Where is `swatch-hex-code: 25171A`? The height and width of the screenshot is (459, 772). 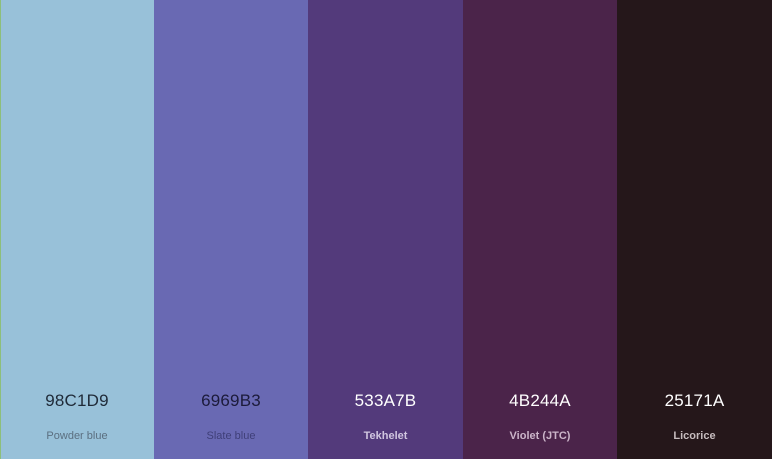 swatch-hex-code: 25171A is located at coordinates (694, 400).